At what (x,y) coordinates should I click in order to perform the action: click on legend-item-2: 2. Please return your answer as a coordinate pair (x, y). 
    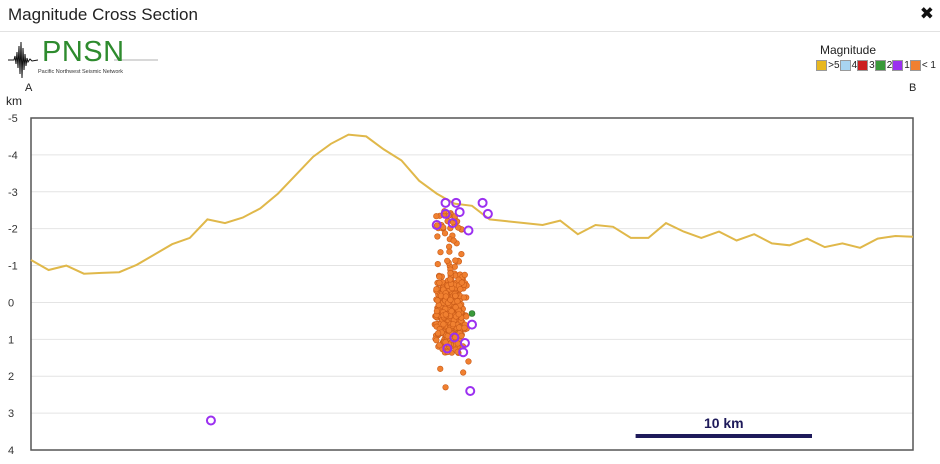
    Looking at the image, I should click on (883, 65).